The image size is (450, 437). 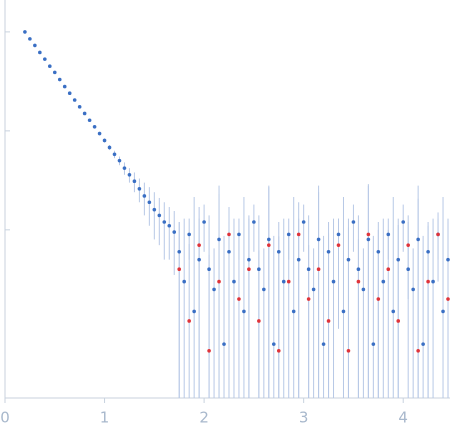 I want to click on x-tick-label: 3, so click(x=304, y=418).